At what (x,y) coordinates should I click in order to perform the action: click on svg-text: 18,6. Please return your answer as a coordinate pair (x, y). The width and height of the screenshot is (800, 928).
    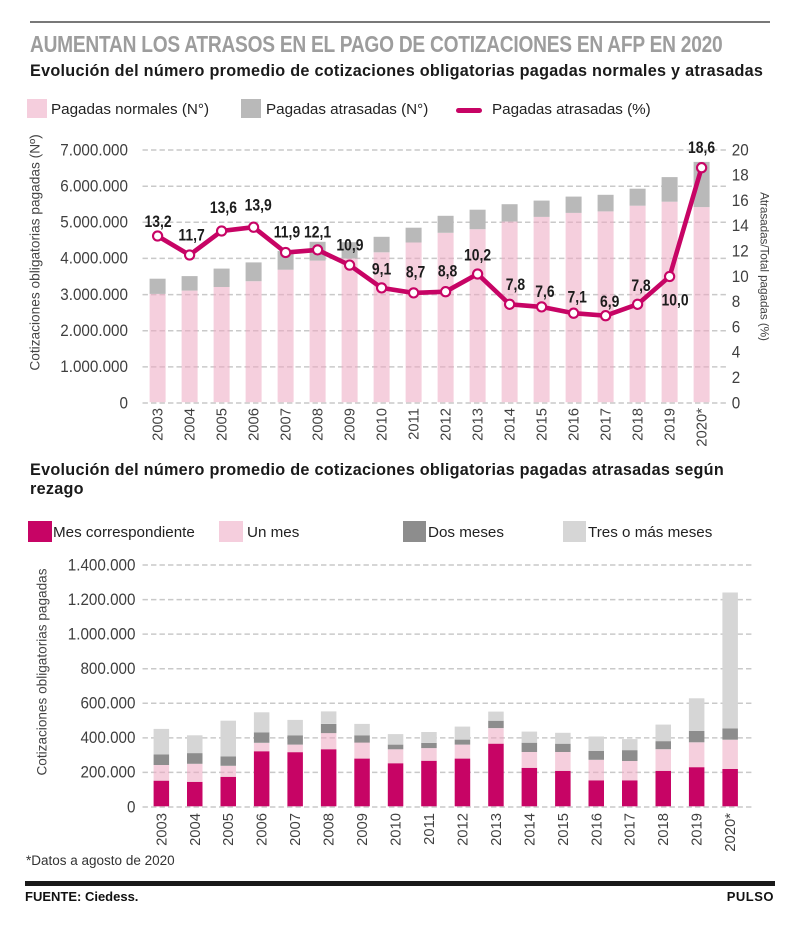
    Looking at the image, I should click on (701, 148).